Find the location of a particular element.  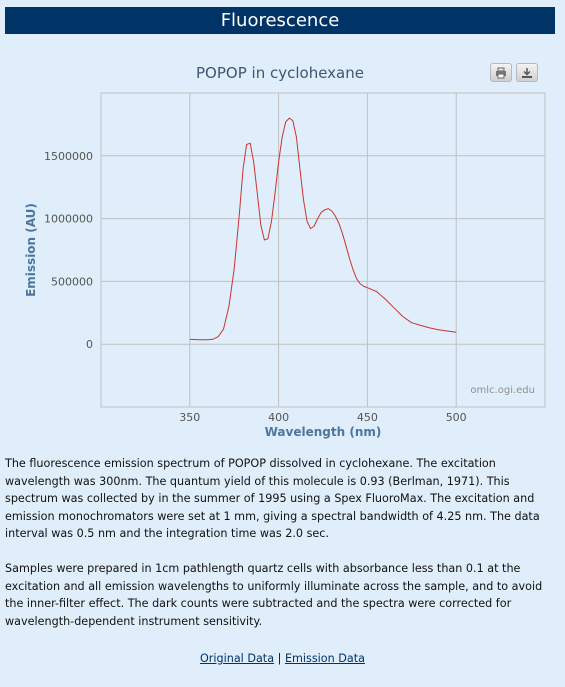

emission-data-link: Emission Data is located at coordinates (324, 658).